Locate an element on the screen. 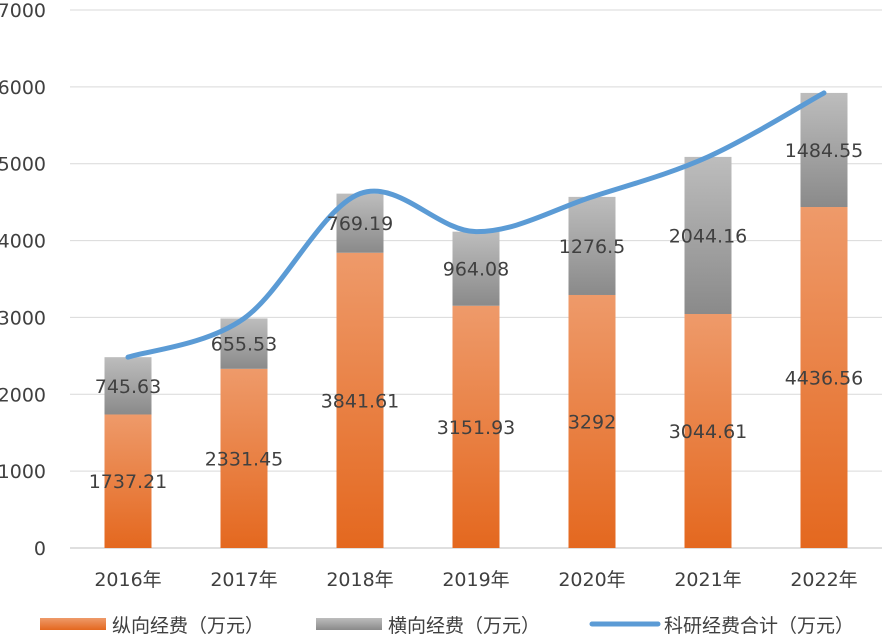 The height and width of the screenshot is (644, 883). y-tick-label: 5000 is located at coordinates (23, 165).